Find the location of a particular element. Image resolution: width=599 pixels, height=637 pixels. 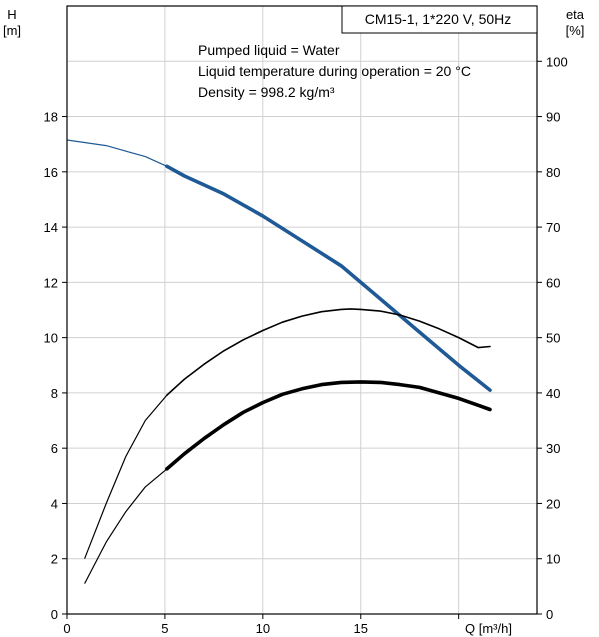

y-right-tick-label: 50 is located at coordinates (553, 338).